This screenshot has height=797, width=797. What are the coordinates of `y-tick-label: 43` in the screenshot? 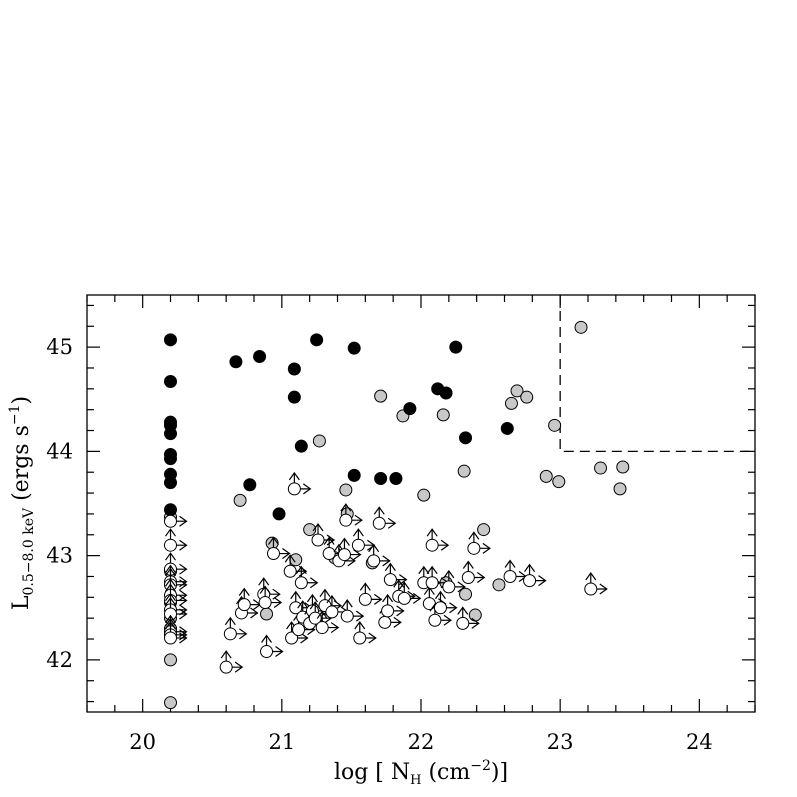 It's located at (59, 556).